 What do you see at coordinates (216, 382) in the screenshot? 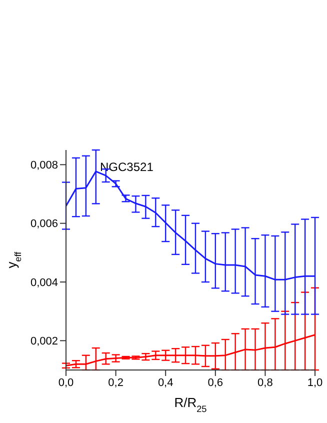
I see `x-tick-label: 0,6` at bounding box center [216, 382].